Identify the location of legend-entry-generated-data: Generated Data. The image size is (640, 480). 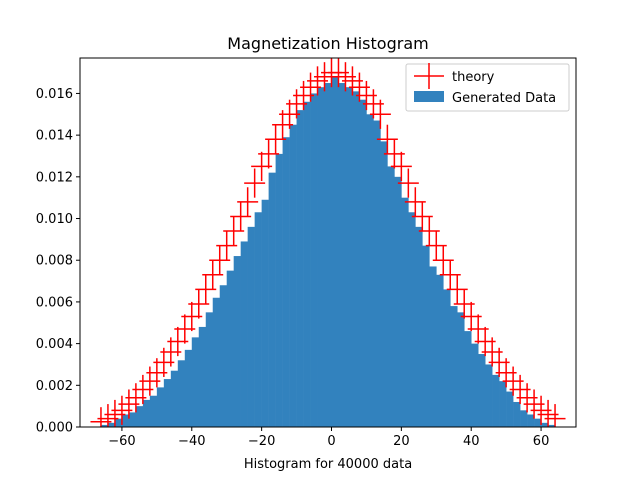
(485, 98).